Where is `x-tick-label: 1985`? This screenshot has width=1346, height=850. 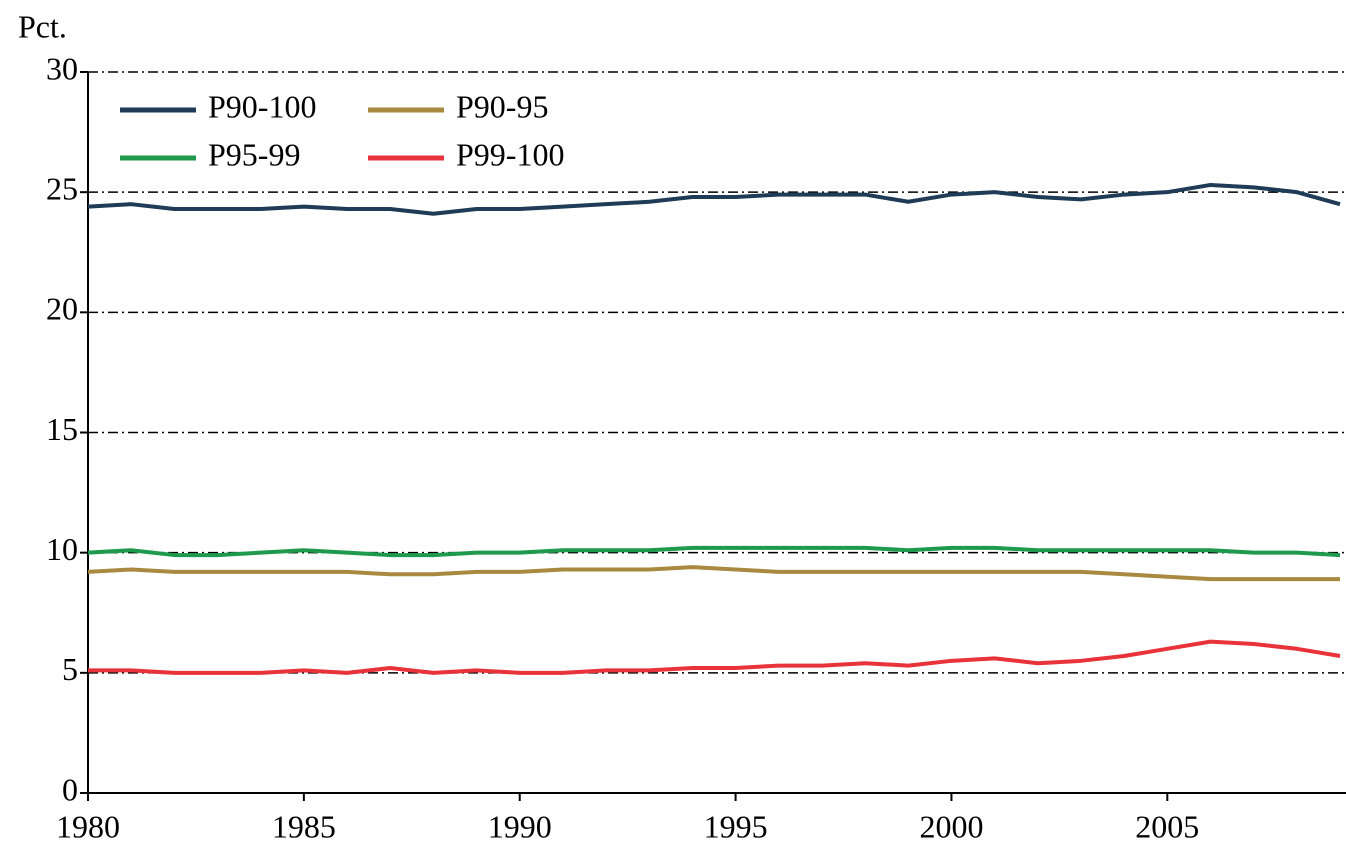
x-tick-label: 1985 is located at coordinates (304, 826).